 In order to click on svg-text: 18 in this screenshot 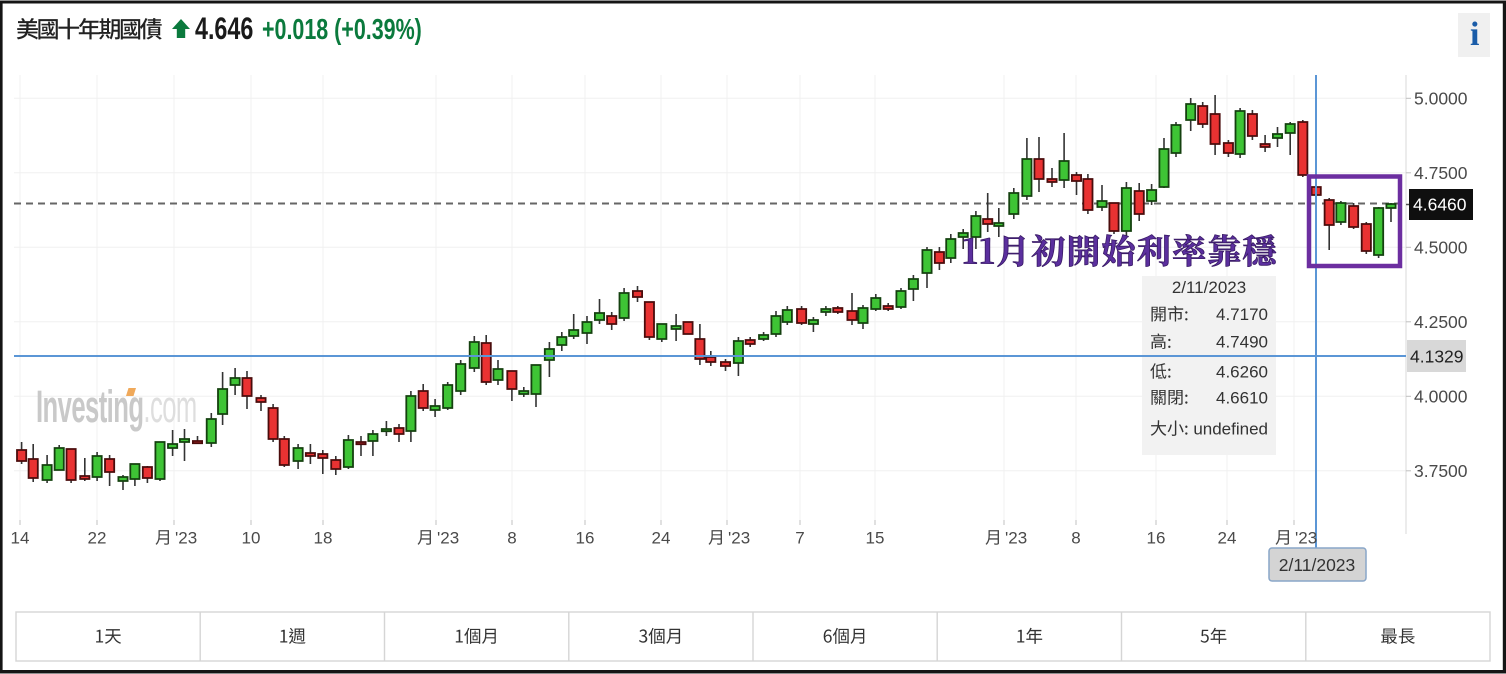, I will do `click(323, 538)`.